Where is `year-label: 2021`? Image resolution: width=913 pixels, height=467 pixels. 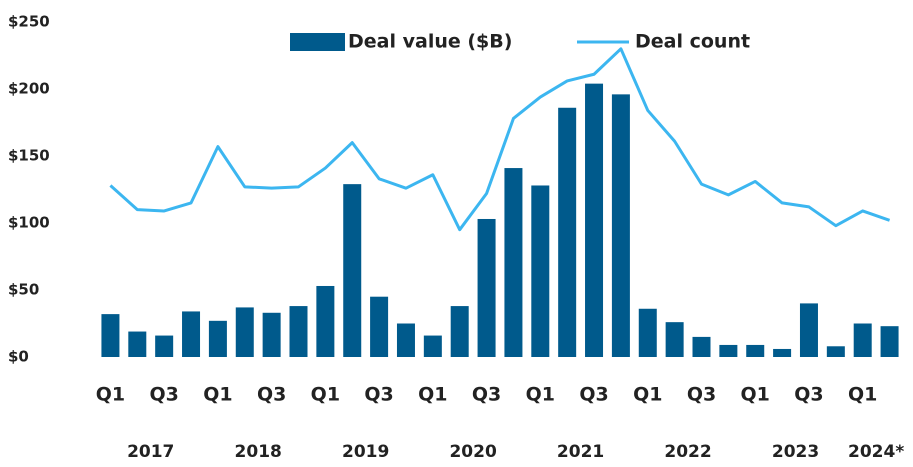
year-label: 2021 is located at coordinates (580, 452).